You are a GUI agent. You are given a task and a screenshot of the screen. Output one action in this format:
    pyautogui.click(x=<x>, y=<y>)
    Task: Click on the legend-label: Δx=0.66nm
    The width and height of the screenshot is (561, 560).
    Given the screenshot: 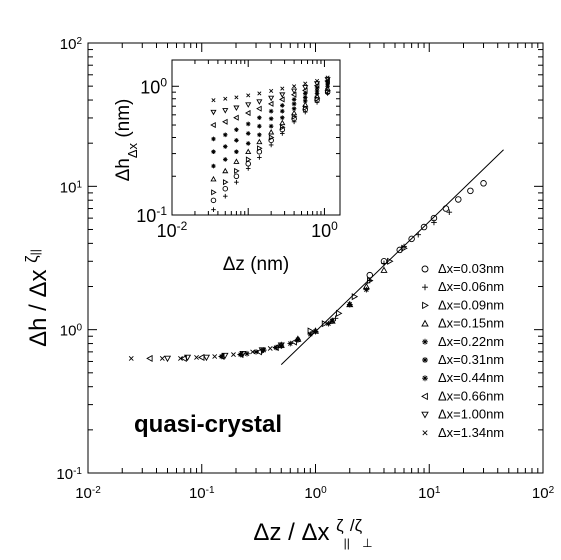 What is the action you would take?
    pyautogui.click(x=471, y=395)
    